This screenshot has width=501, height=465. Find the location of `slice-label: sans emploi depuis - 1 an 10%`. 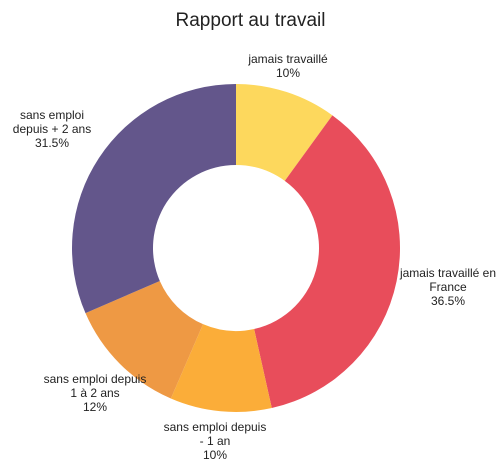

slice-label: sans emploi depuis - 1 an 10% is located at coordinates (215, 441).